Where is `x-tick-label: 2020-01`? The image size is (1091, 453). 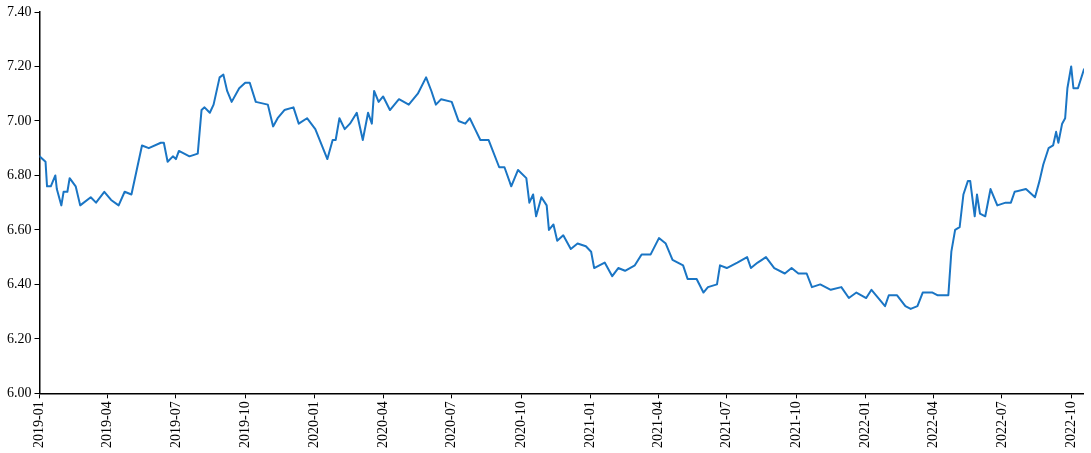
x-tick-label: 2020-01 is located at coordinates (314, 425).